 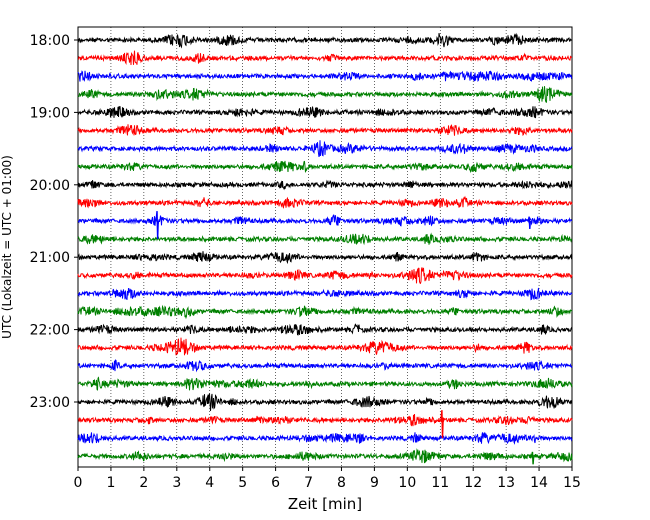 I want to click on x-tick-label: 12, so click(x=473, y=483).